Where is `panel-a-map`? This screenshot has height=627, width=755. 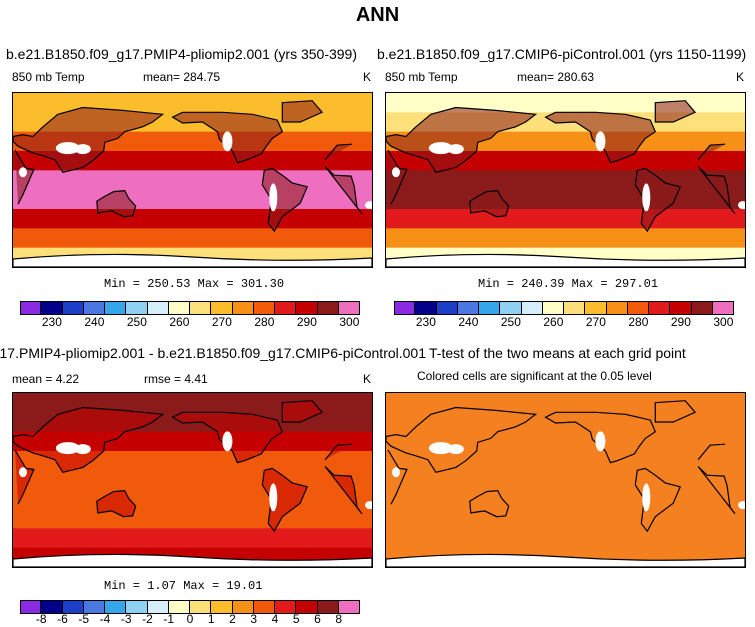 panel-a-map is located at coordinates (192, 180).